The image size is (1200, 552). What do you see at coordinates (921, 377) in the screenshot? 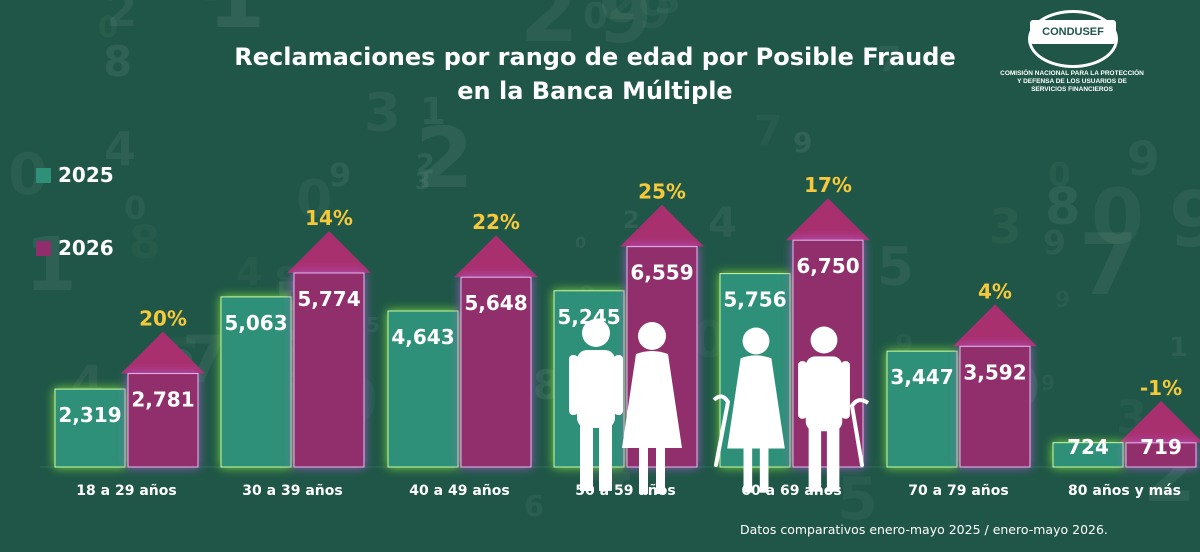
I see `value-label-2025: 3,447` at bounding box center [921, 377].